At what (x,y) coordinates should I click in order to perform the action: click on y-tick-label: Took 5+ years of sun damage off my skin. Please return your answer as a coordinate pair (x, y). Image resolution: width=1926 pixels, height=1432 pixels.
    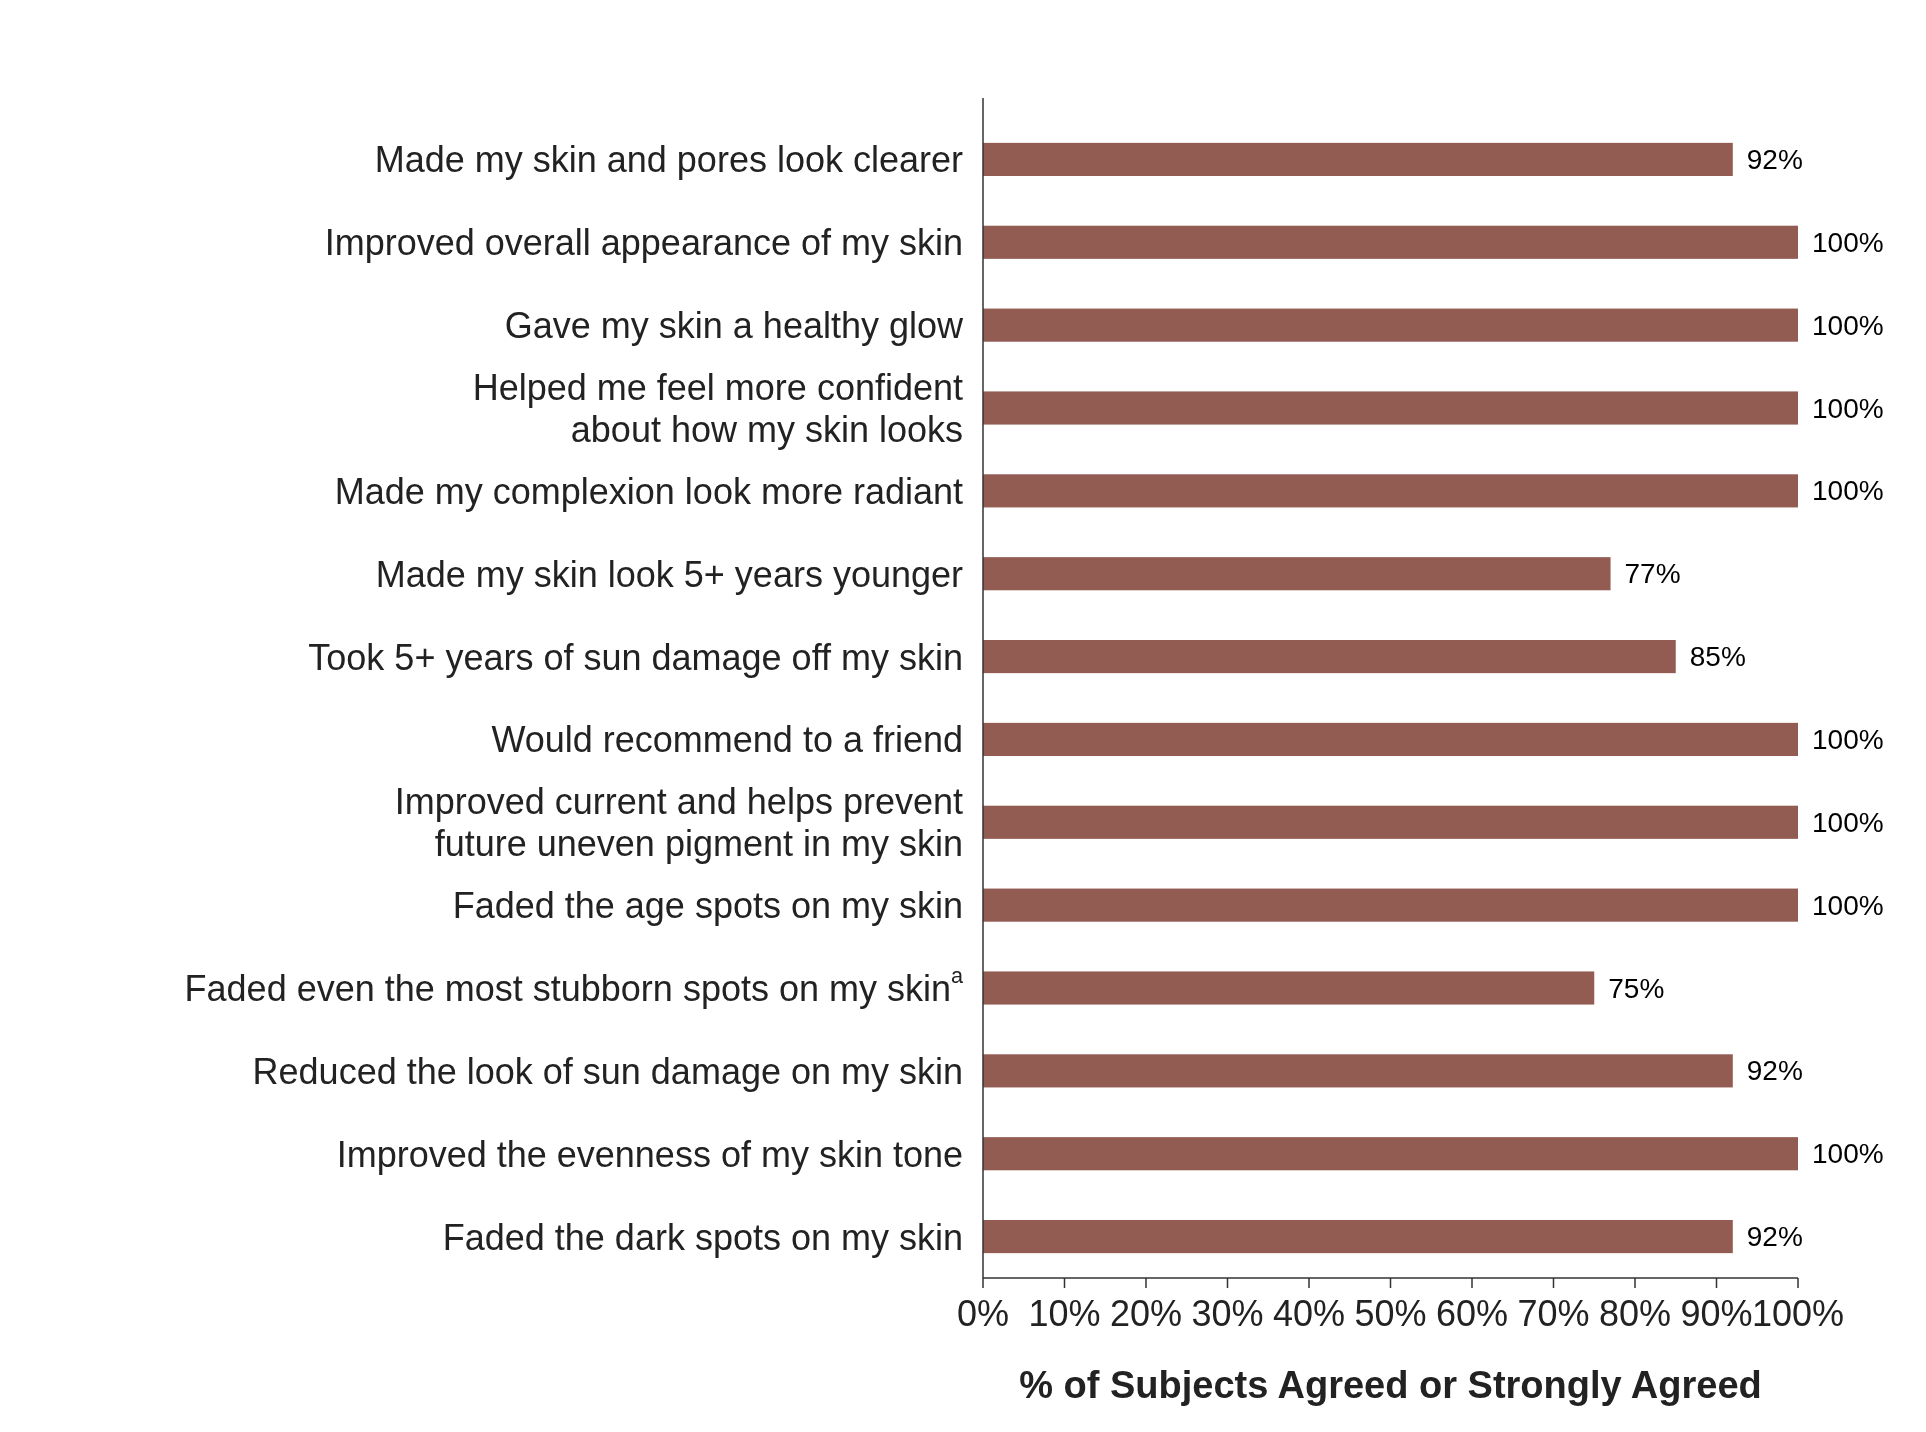
    Looking at the image, I should click on (635, 657).